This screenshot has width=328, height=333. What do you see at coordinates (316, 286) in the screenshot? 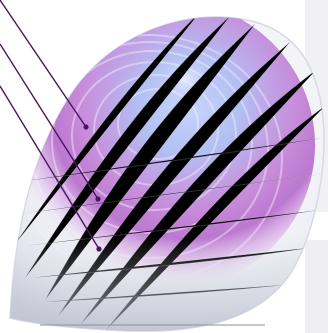
I see `side-panel-bottom` at bounding box center [316, 286].